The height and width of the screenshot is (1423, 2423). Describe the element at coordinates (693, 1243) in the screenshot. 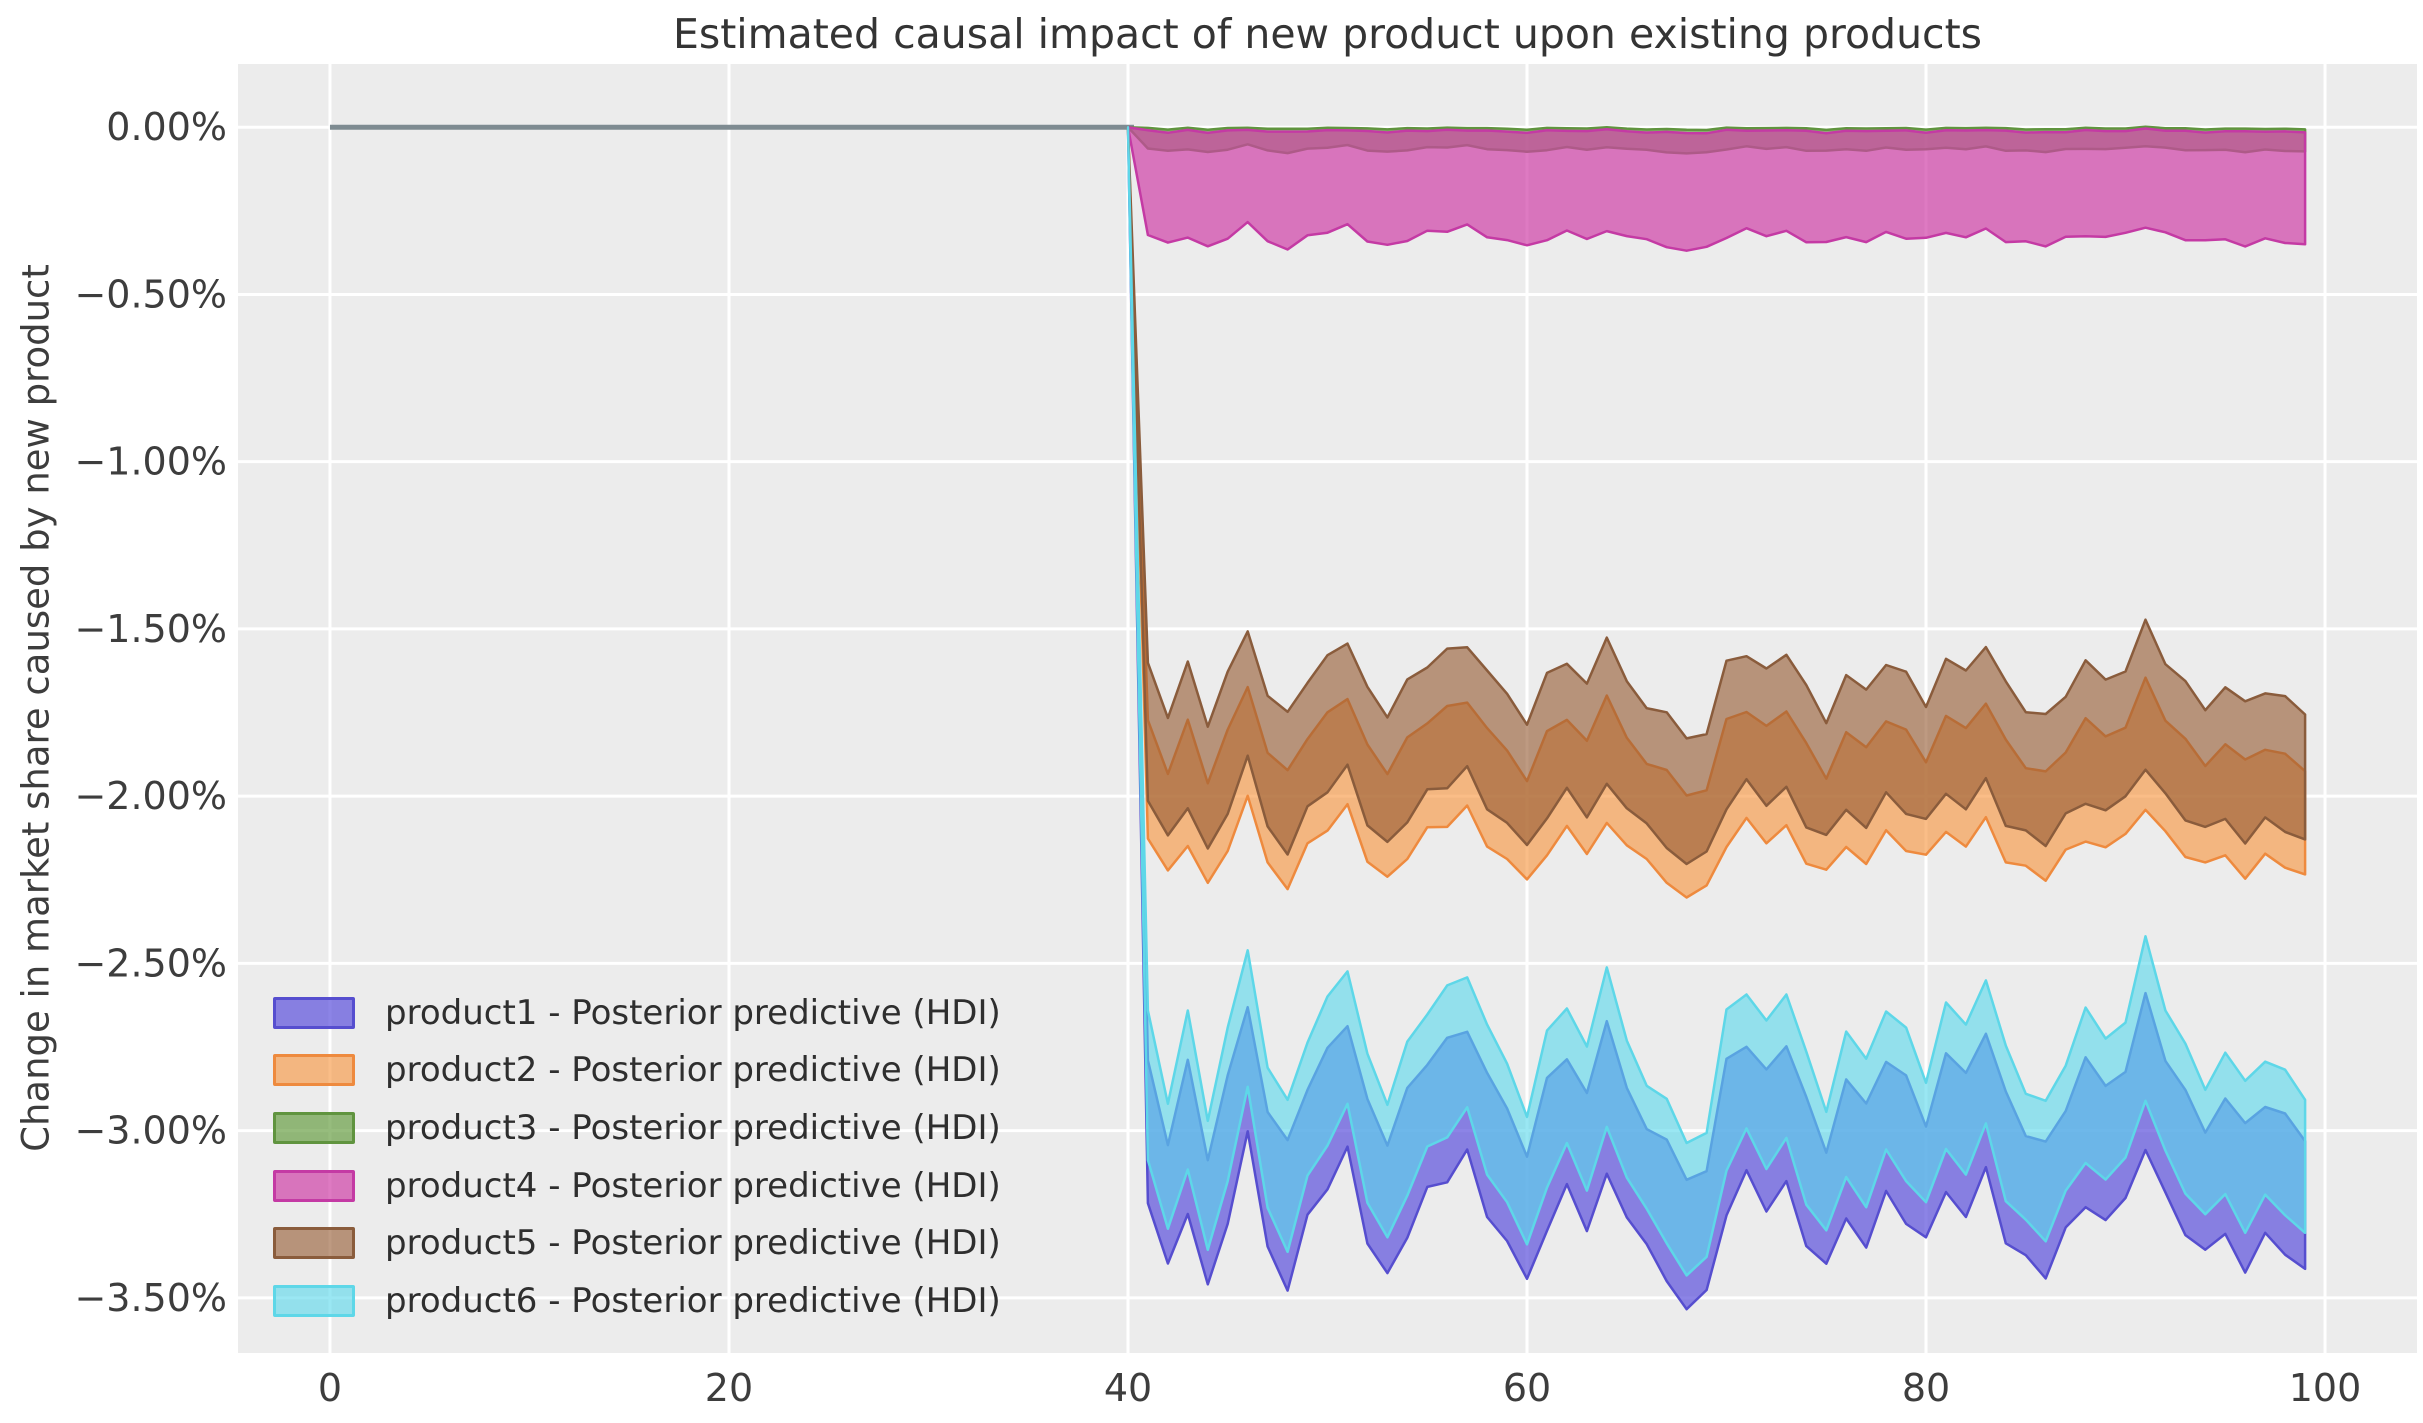

I see `legend-label-product5: product5 - Posterior predictive (HDI)` at that location.